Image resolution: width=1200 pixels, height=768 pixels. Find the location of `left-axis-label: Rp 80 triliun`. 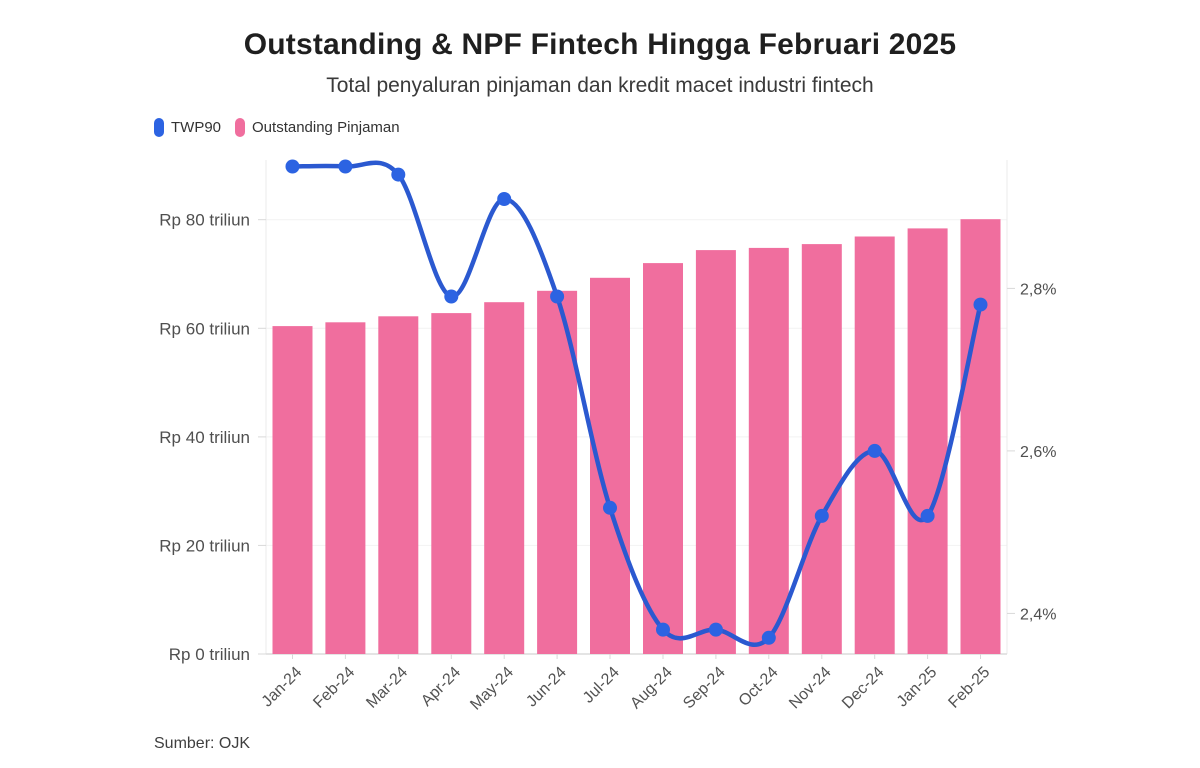

left-axis-label: Rp 80 triliun is located at coordinates (204, 220).